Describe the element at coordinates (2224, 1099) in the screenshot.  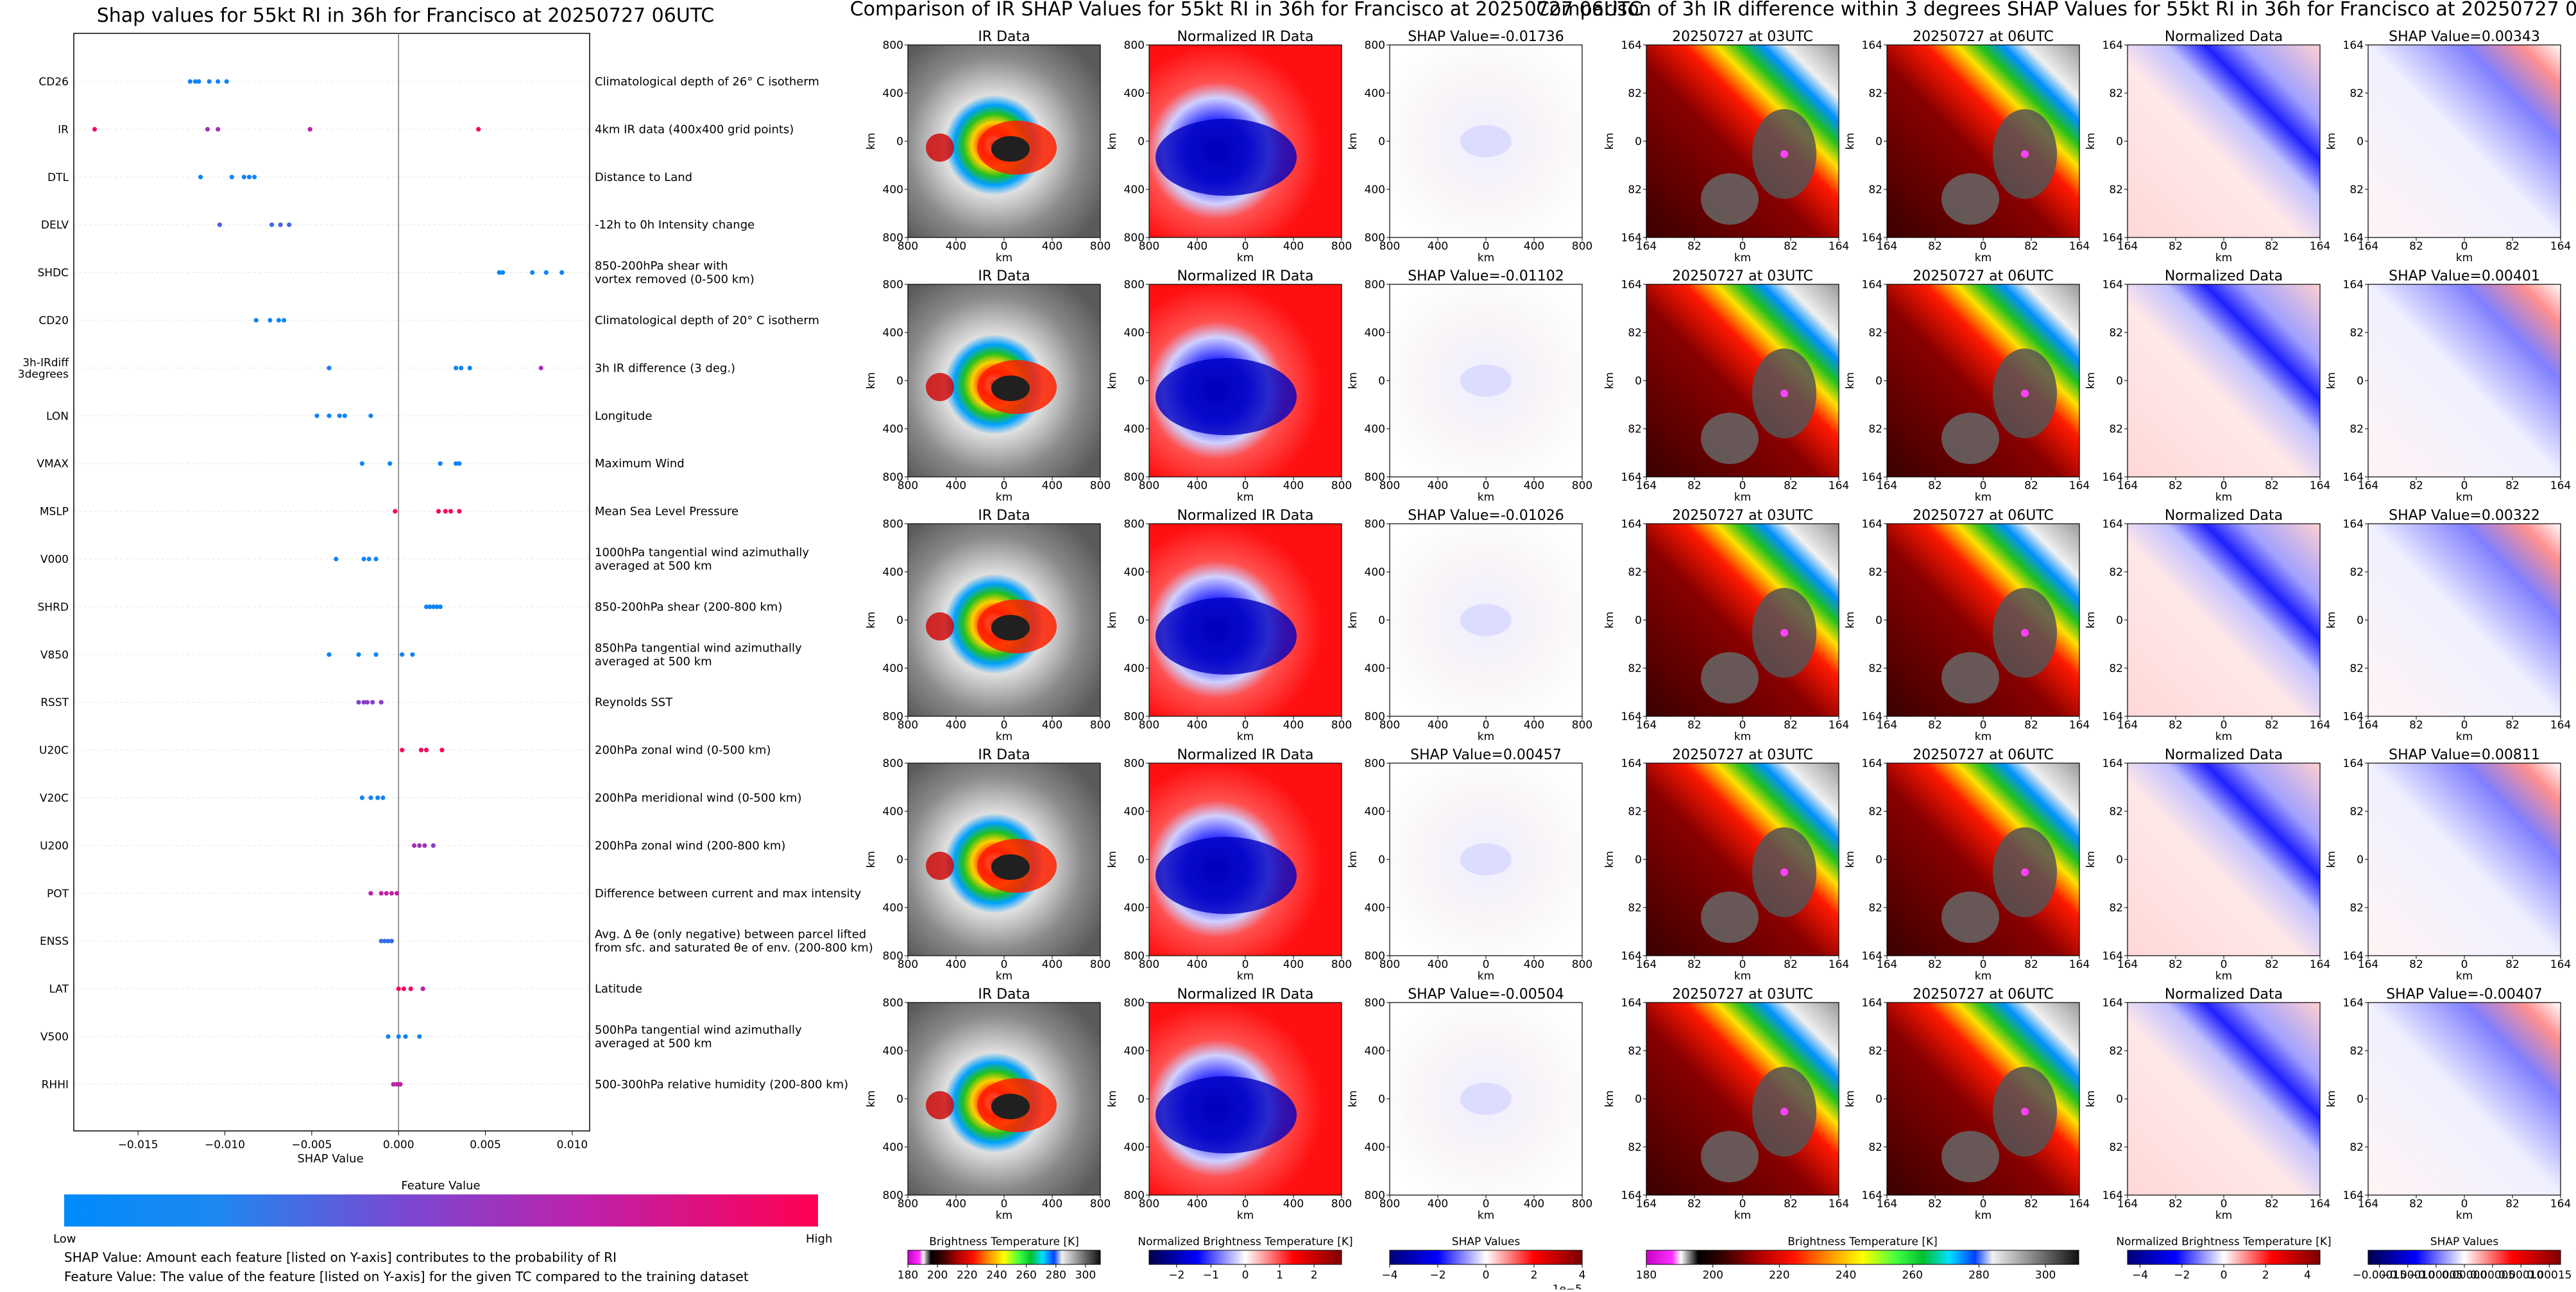
I see `panel-image` at that location.